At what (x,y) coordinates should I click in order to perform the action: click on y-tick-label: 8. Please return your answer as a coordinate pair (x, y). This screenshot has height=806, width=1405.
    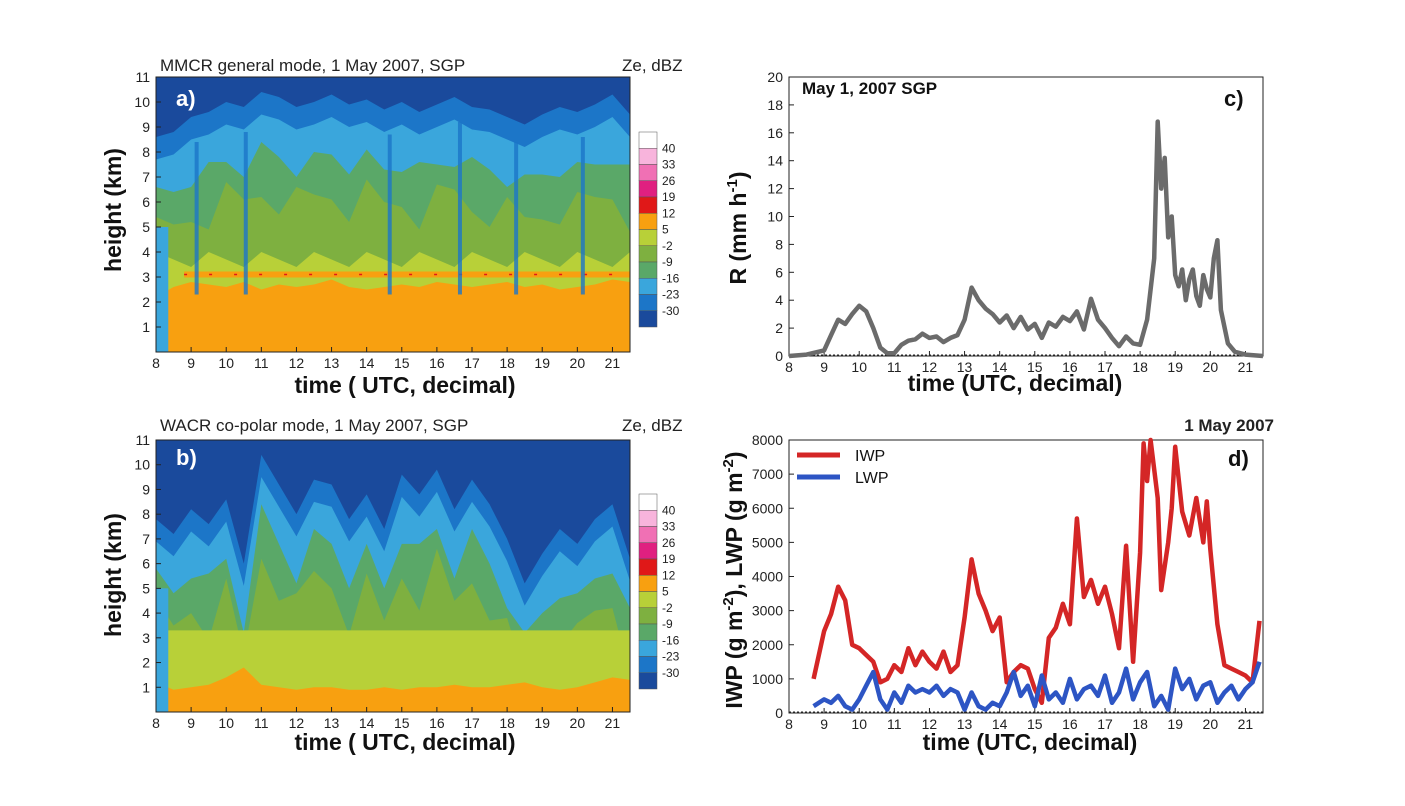
    Looking at the image, I should click on (146, 152).